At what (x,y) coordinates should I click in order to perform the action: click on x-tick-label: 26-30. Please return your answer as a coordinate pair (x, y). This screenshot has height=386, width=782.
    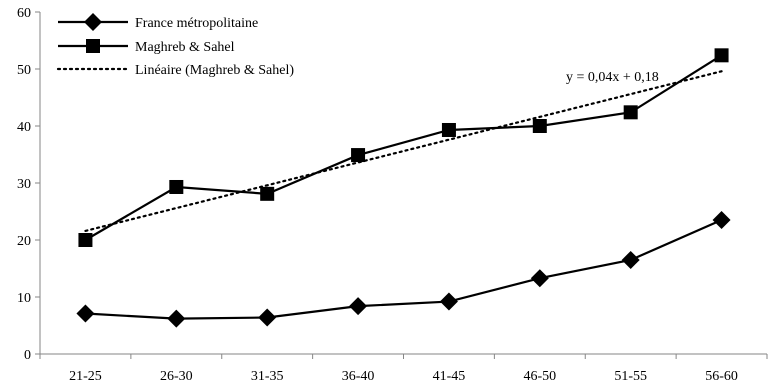
    Looking at the image, I should click on (176, 376).